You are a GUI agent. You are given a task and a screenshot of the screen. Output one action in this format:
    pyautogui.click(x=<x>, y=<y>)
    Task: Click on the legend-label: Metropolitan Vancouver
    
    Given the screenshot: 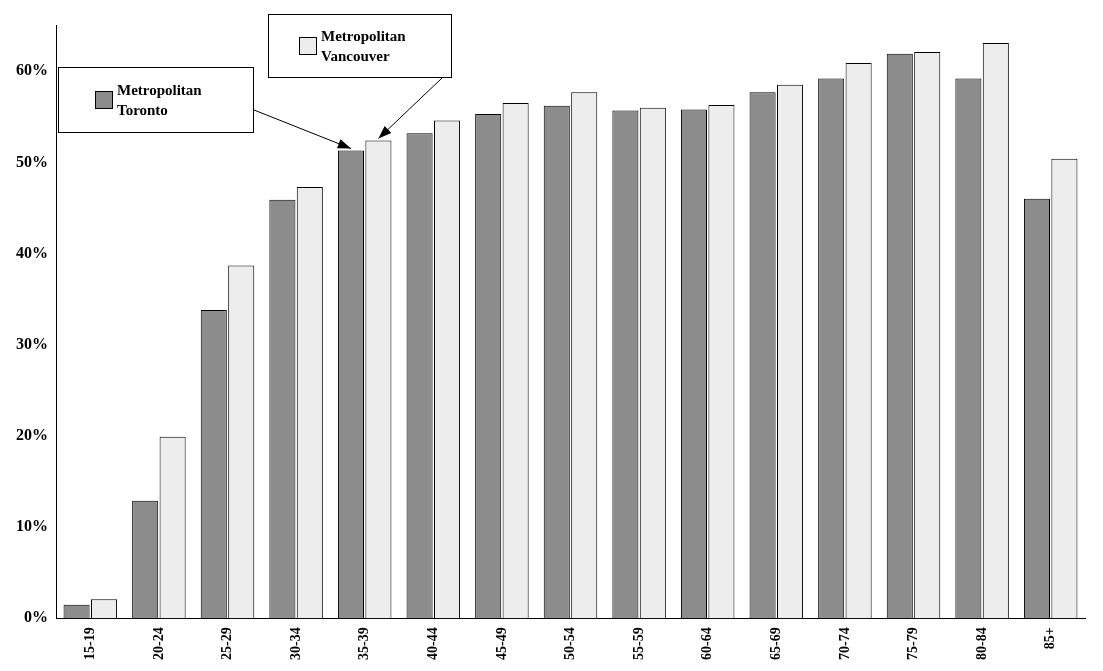 What is the action you would take?
    pyautogui.click(x=364, y=46)
    